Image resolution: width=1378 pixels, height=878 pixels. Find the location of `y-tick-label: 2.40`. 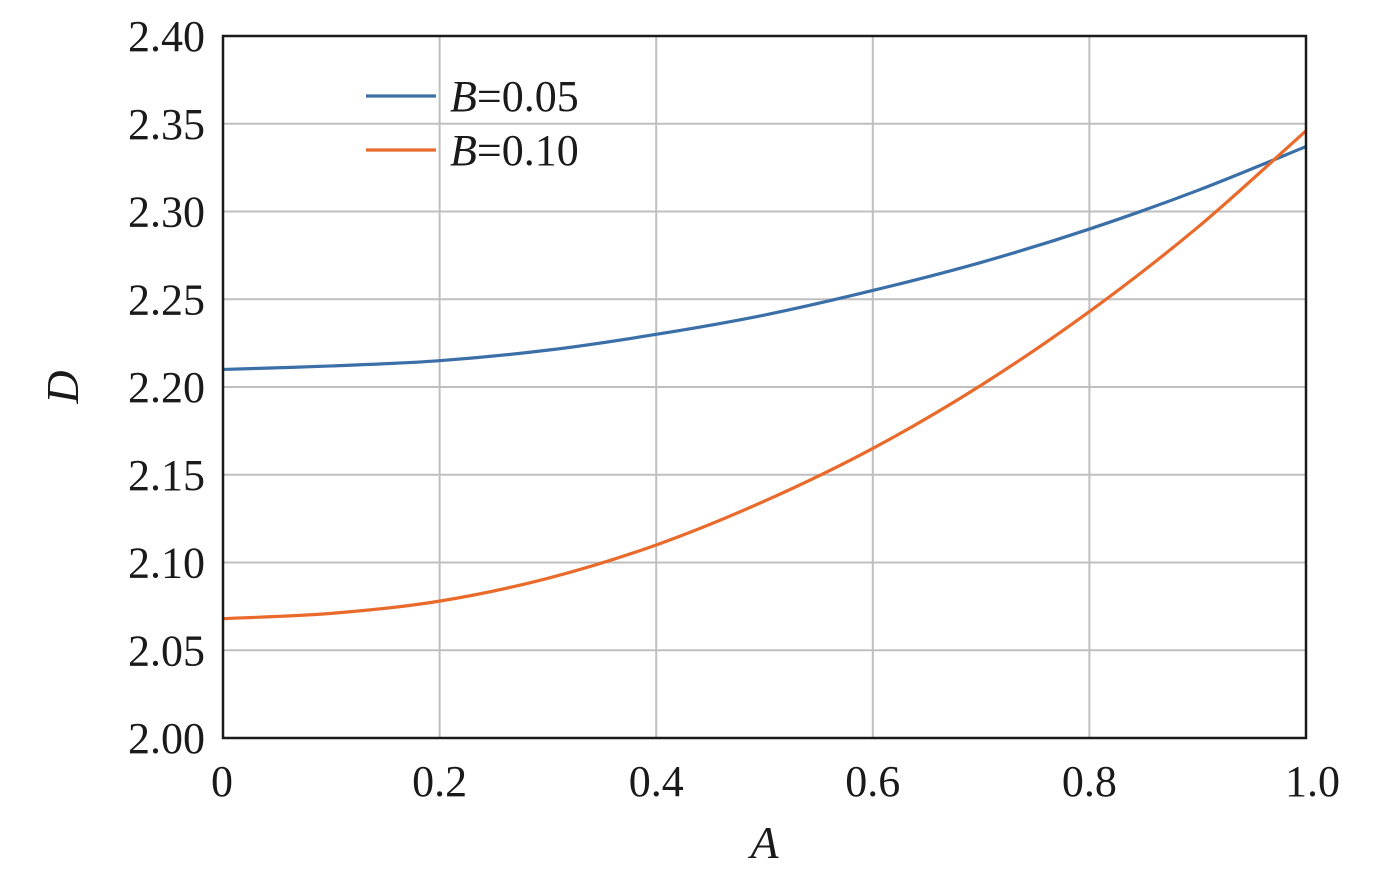

y-tick-label: 2.40 is located at coordinates (166, 36).